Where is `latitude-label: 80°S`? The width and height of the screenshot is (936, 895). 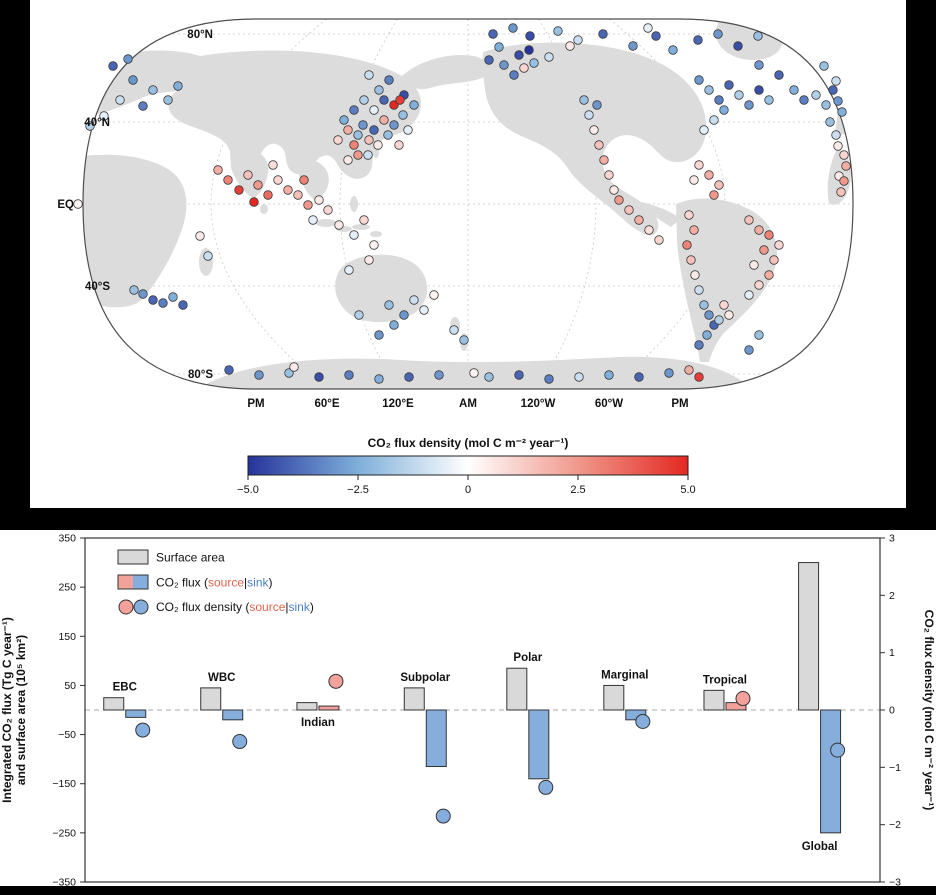
latitude-label: 80°S is located at coordinates (200, 375).